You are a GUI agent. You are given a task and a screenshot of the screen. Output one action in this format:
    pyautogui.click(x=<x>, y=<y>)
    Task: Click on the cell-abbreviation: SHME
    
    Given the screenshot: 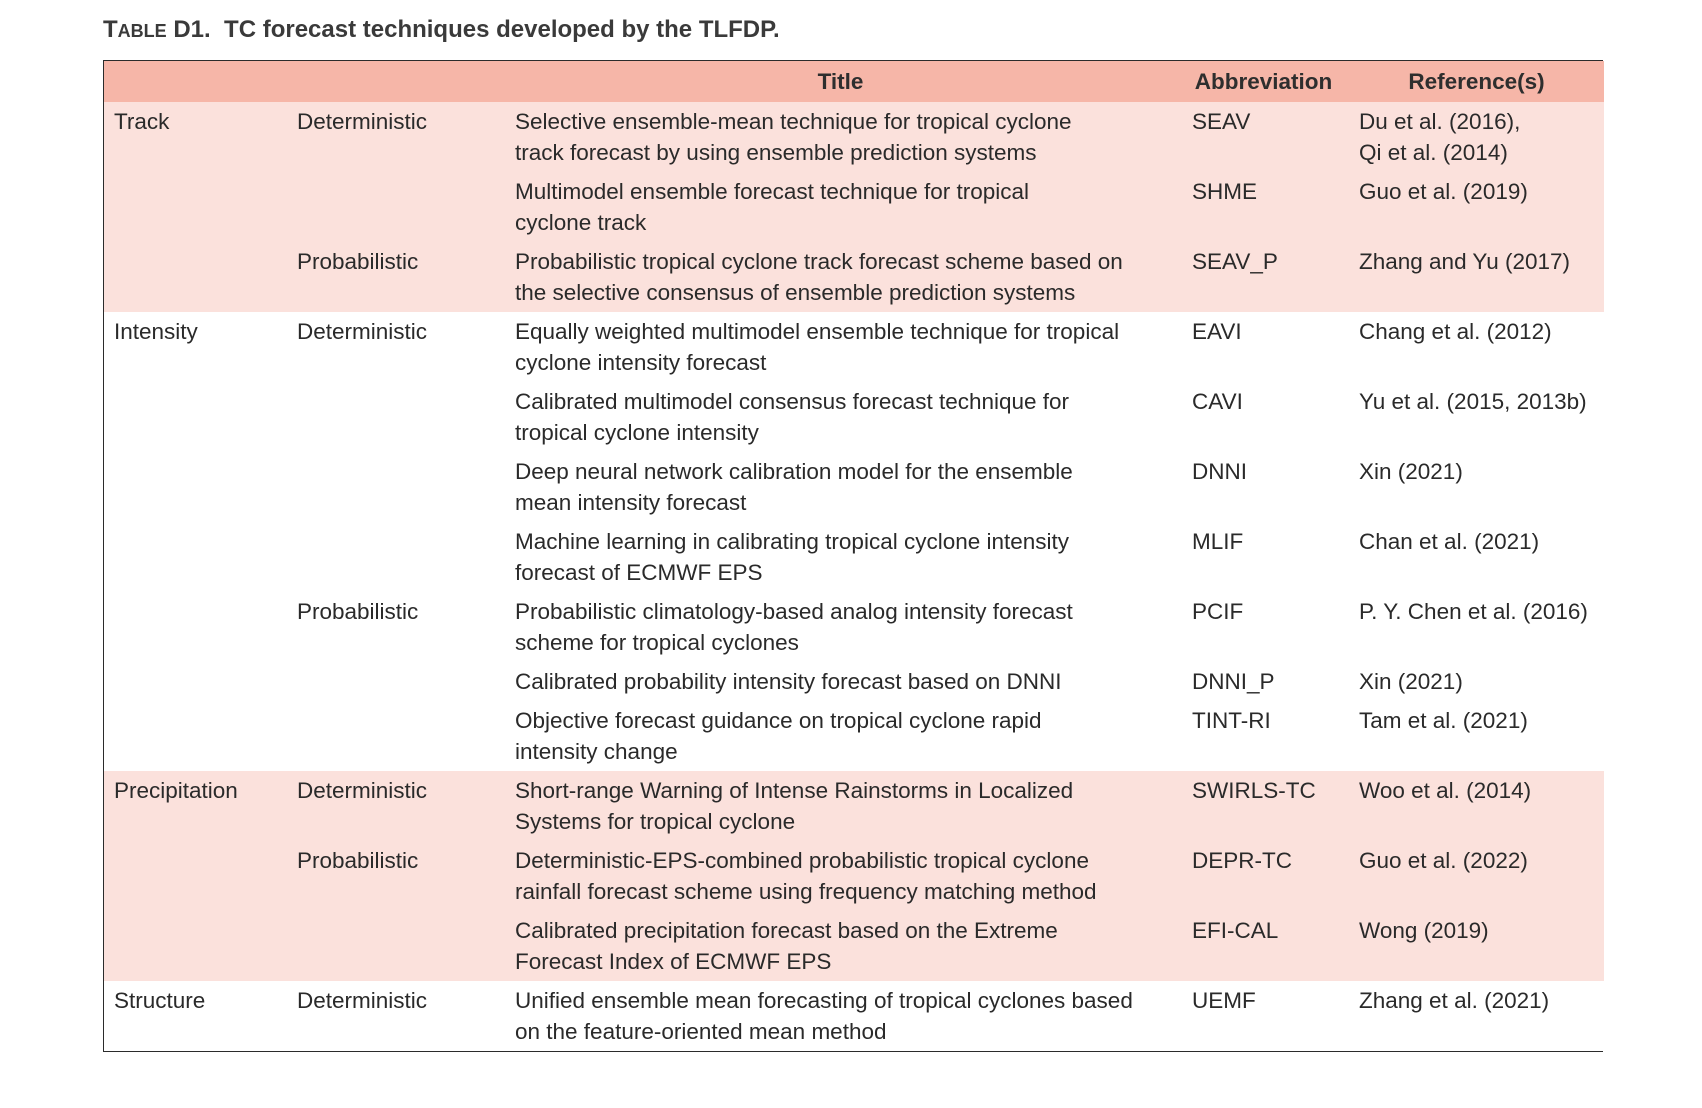 What is the action you would take?
    pyautogui.click(x=1263, y=207)
    